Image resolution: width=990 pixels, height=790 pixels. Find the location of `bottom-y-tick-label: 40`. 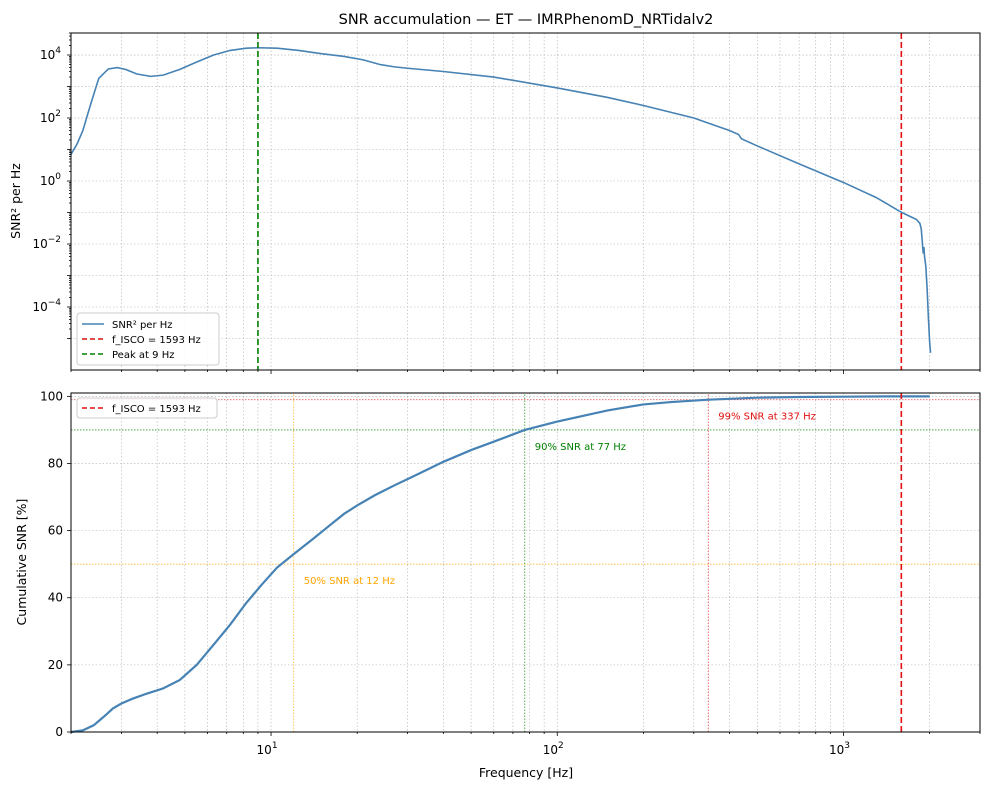

bottom-y-tick-label: 40 is located at coordinates (55, 598).